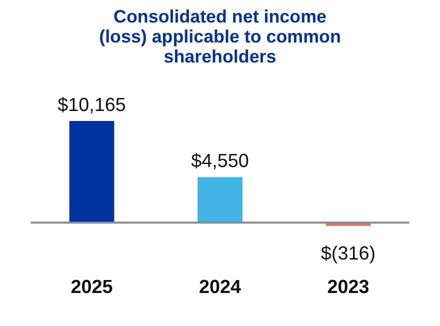 The height and width of the screenshot is (326, 440). What do you see at coordinates (91, 287) in the screenshot?
I see `x-tick-label: 2025` at bounding box center [91, 287].